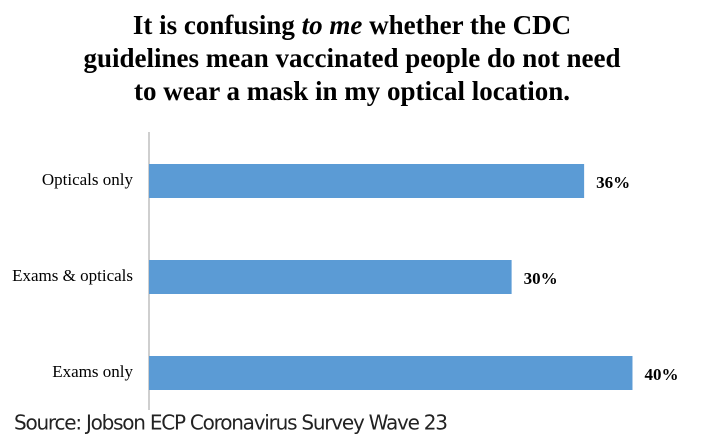 Image resolution: width=705 pixels, height=438 pixels. What do you see at coordinates (661, 374) in the screenshot?
I see `value-label: 40%` at bounding box center [661, 374].